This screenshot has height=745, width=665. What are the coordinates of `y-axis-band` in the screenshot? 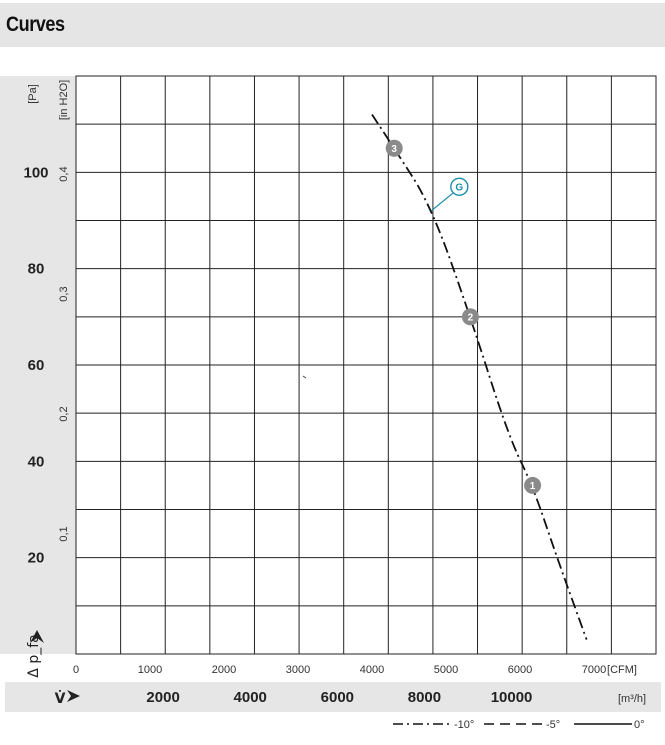 It's located at (38, 365).